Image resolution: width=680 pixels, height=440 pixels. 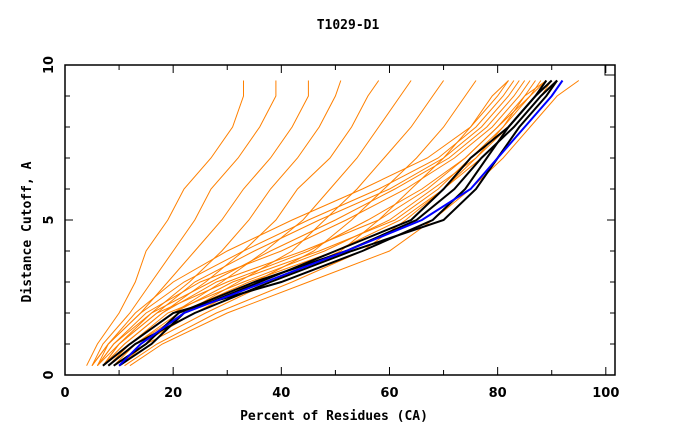 I want to click on x-tick-label: 40, so click(x=281, y=393).